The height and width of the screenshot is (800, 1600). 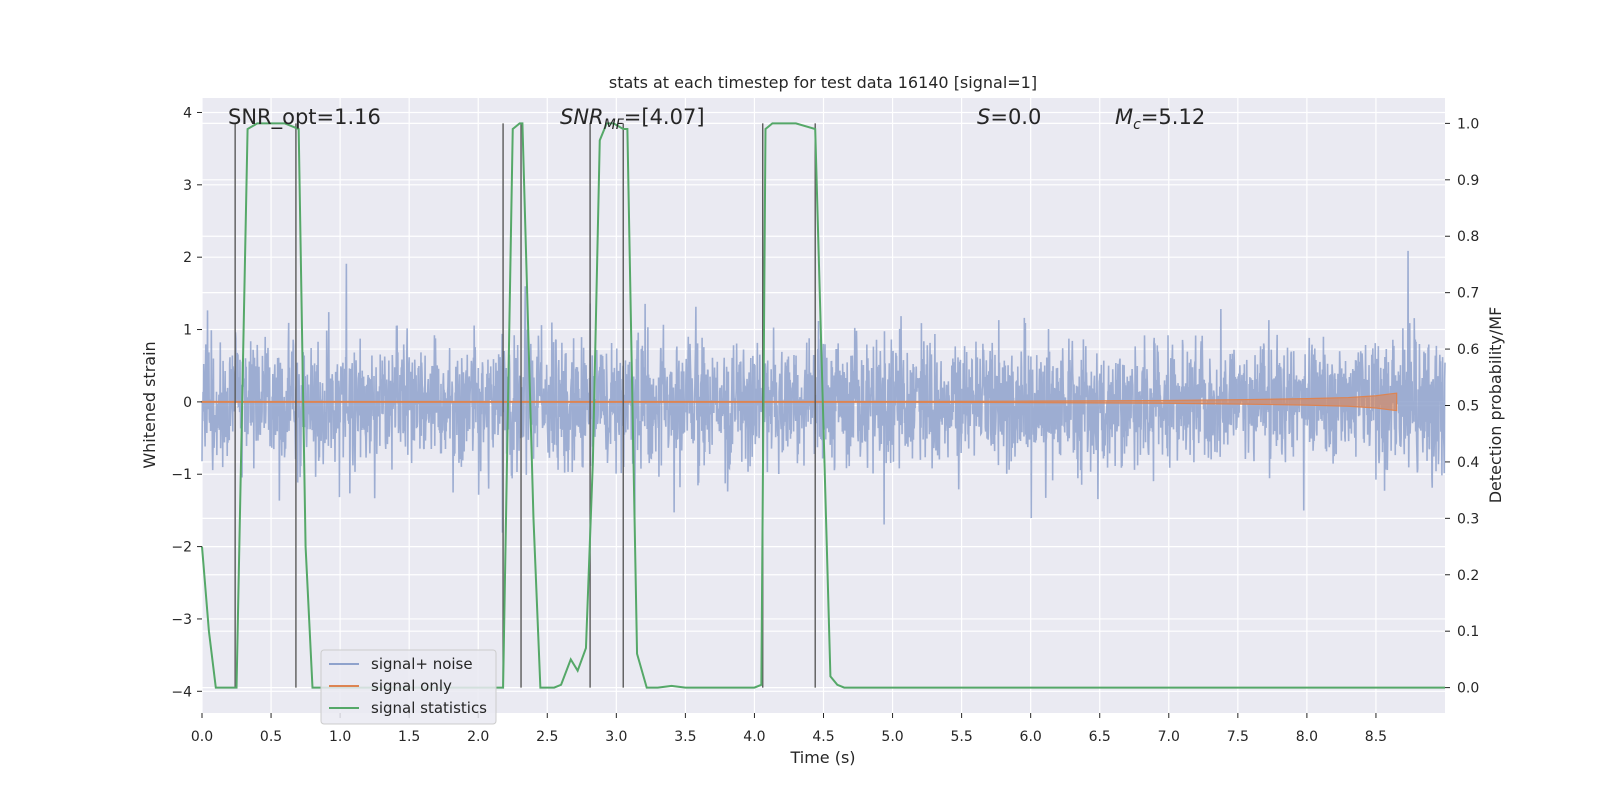 What do you see at coordinates (961, 737) in the screenshot?
I see `x-tick-label: 5.5` at bounding box center [961, 737].